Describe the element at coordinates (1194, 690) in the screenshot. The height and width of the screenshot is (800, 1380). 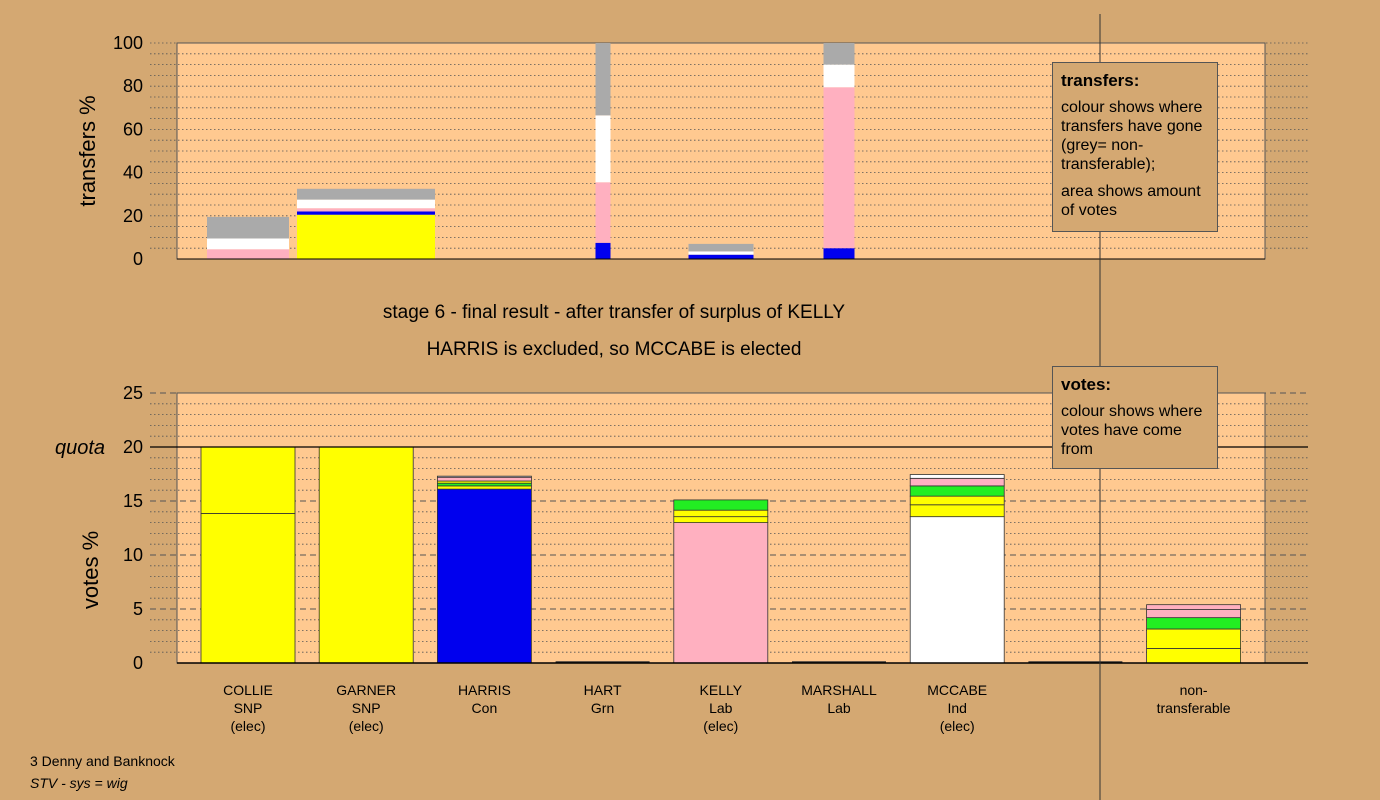
I see `candidate-label: non-` at that location.